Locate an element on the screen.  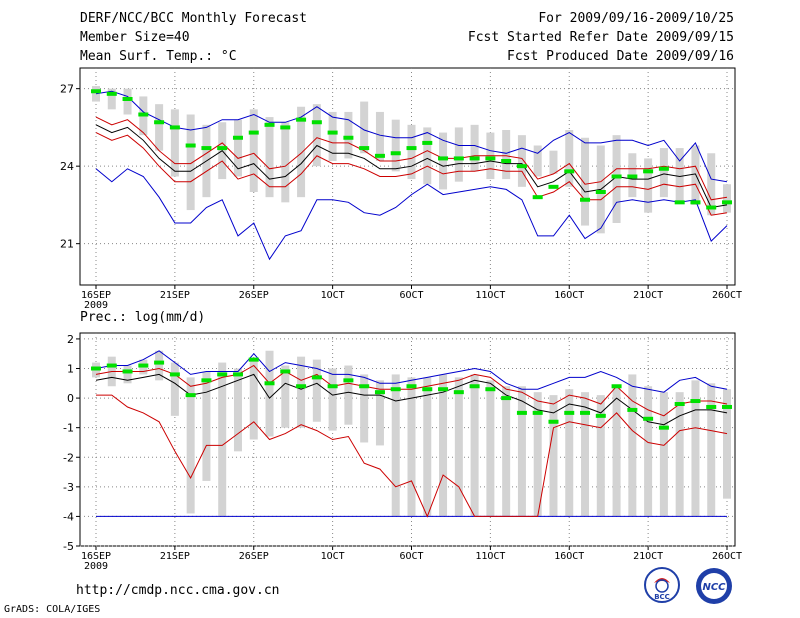
y-tick-label: -2 is located at coordinates (68, 457).